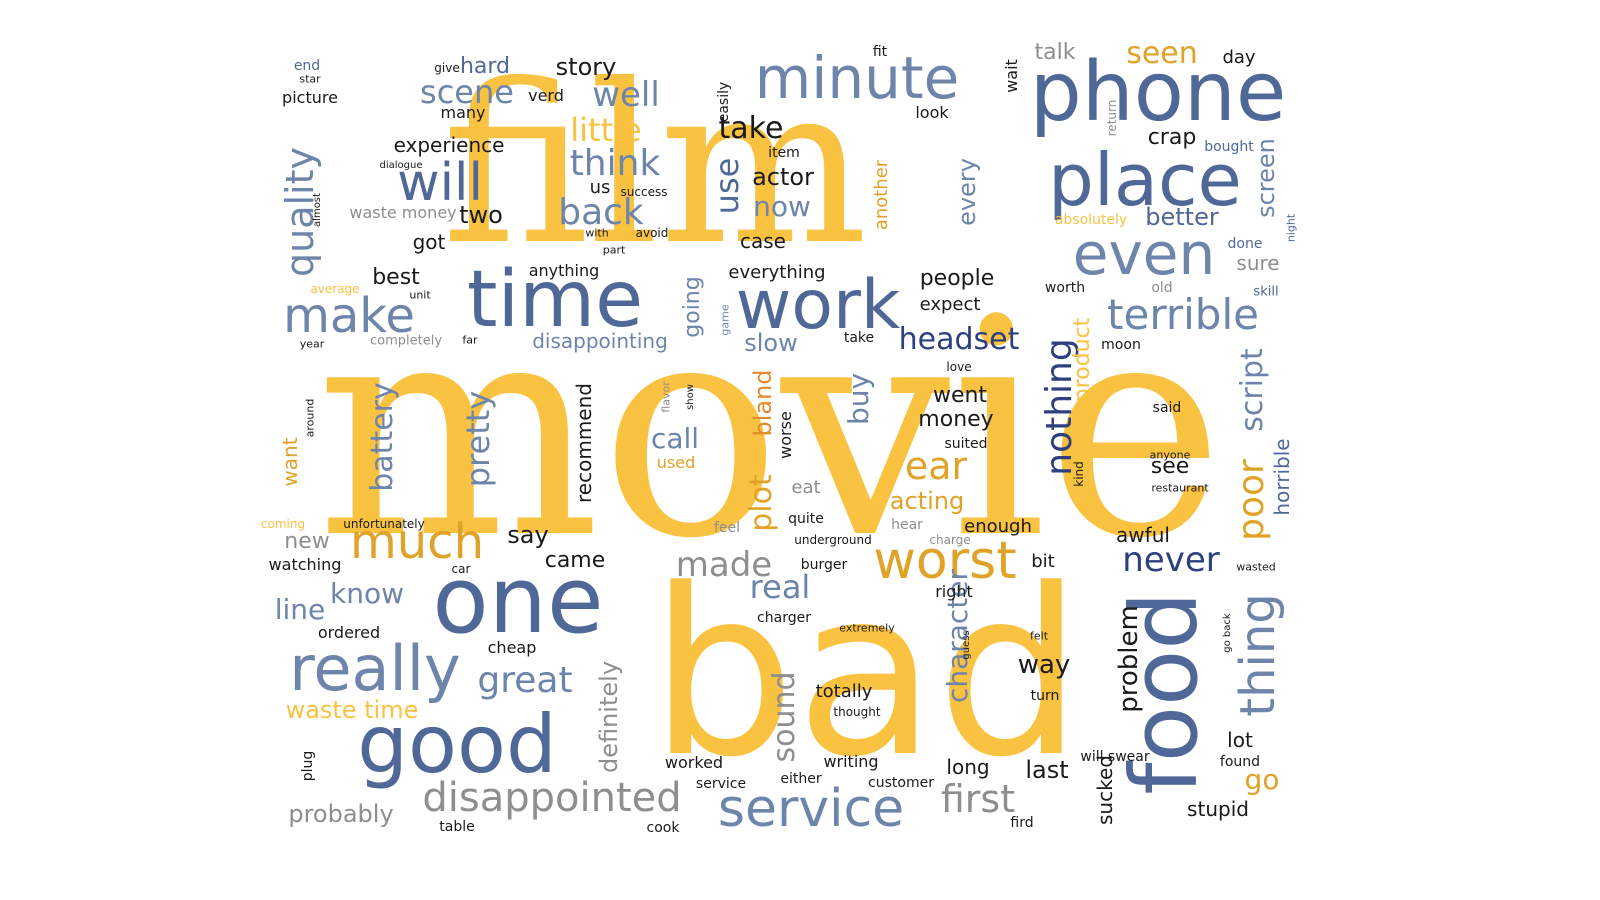 The width and height of the screenshot is (1600, 900). Describe the element at coordinates (609, 717) in the screenshot. I see `word-definitely: definitely` at that location.